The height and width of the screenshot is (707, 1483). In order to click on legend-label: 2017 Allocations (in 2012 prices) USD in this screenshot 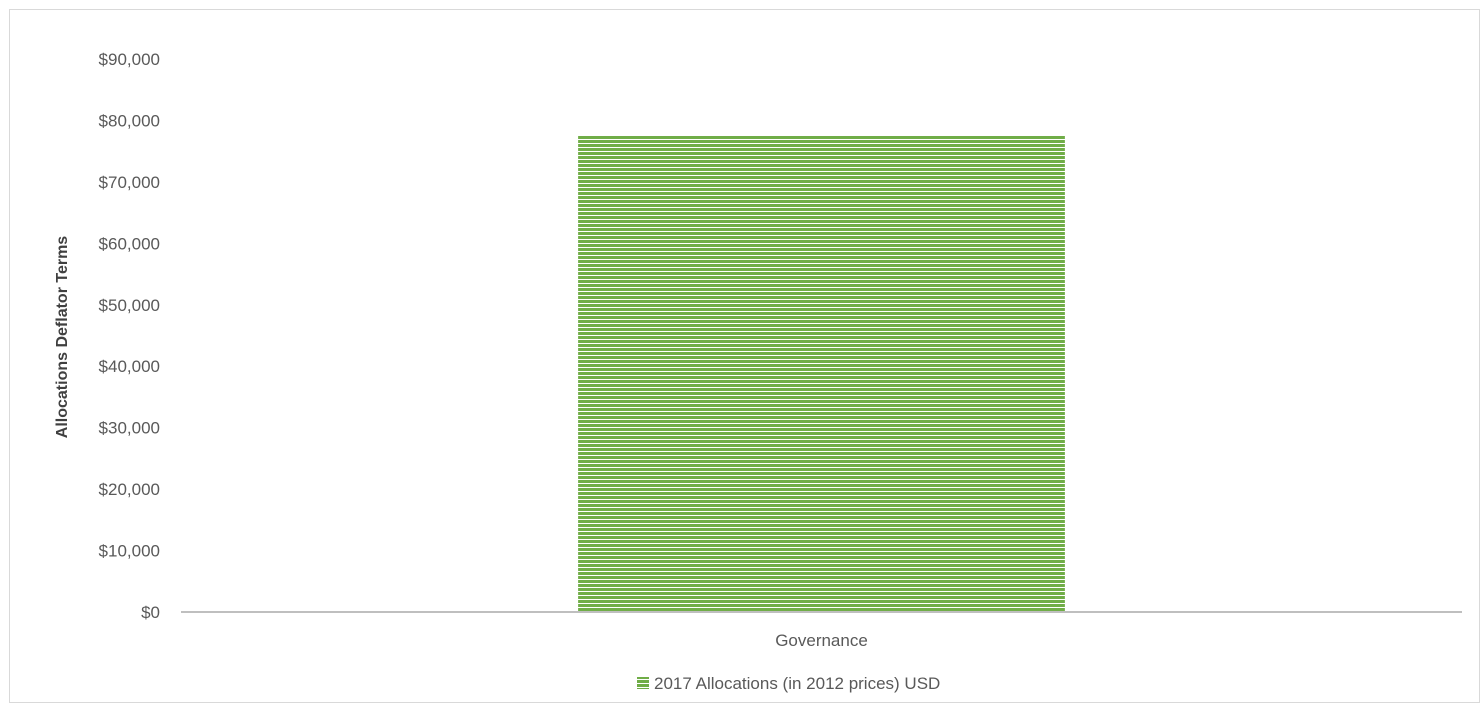, I will do `click(797, 683)`.